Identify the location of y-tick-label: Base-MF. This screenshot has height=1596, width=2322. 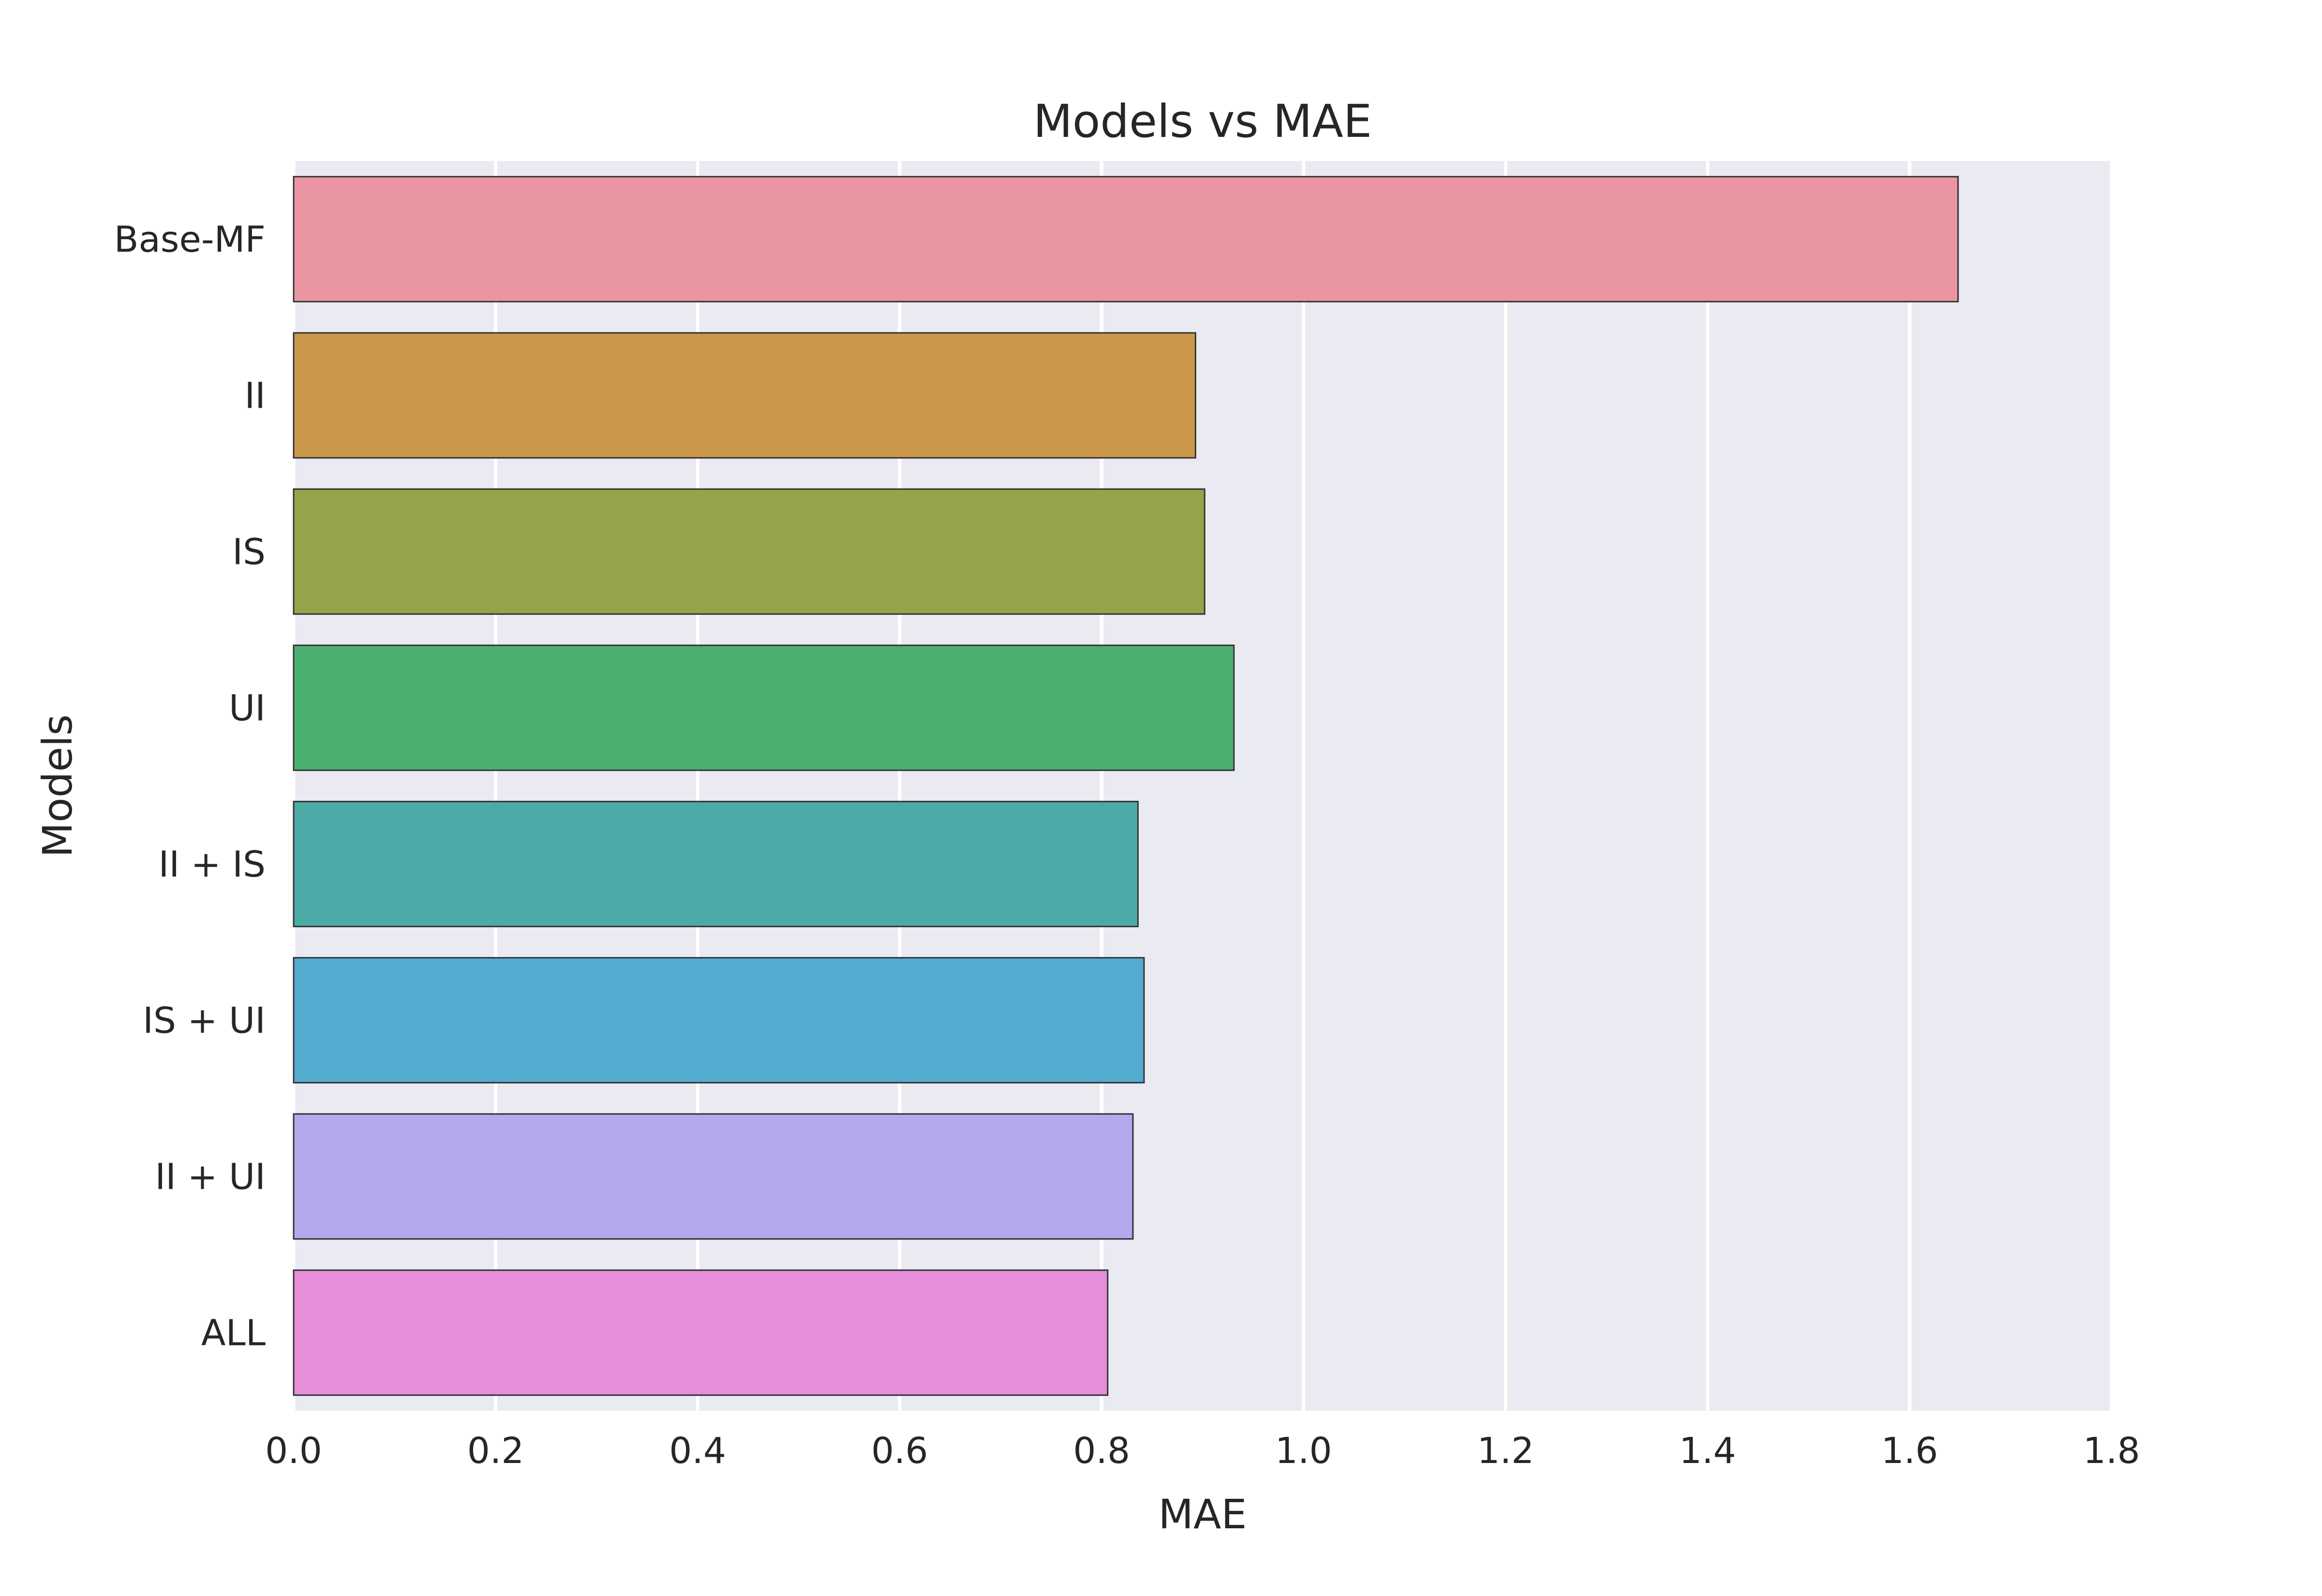
(190, 240).